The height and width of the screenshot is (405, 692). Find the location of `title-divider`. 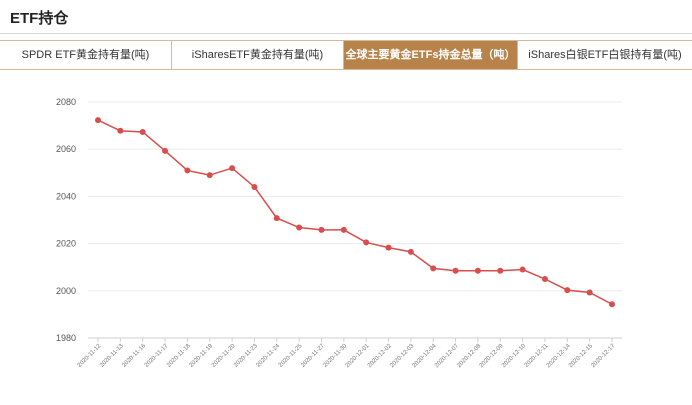

title-divider is located at coordinates (346, 33).